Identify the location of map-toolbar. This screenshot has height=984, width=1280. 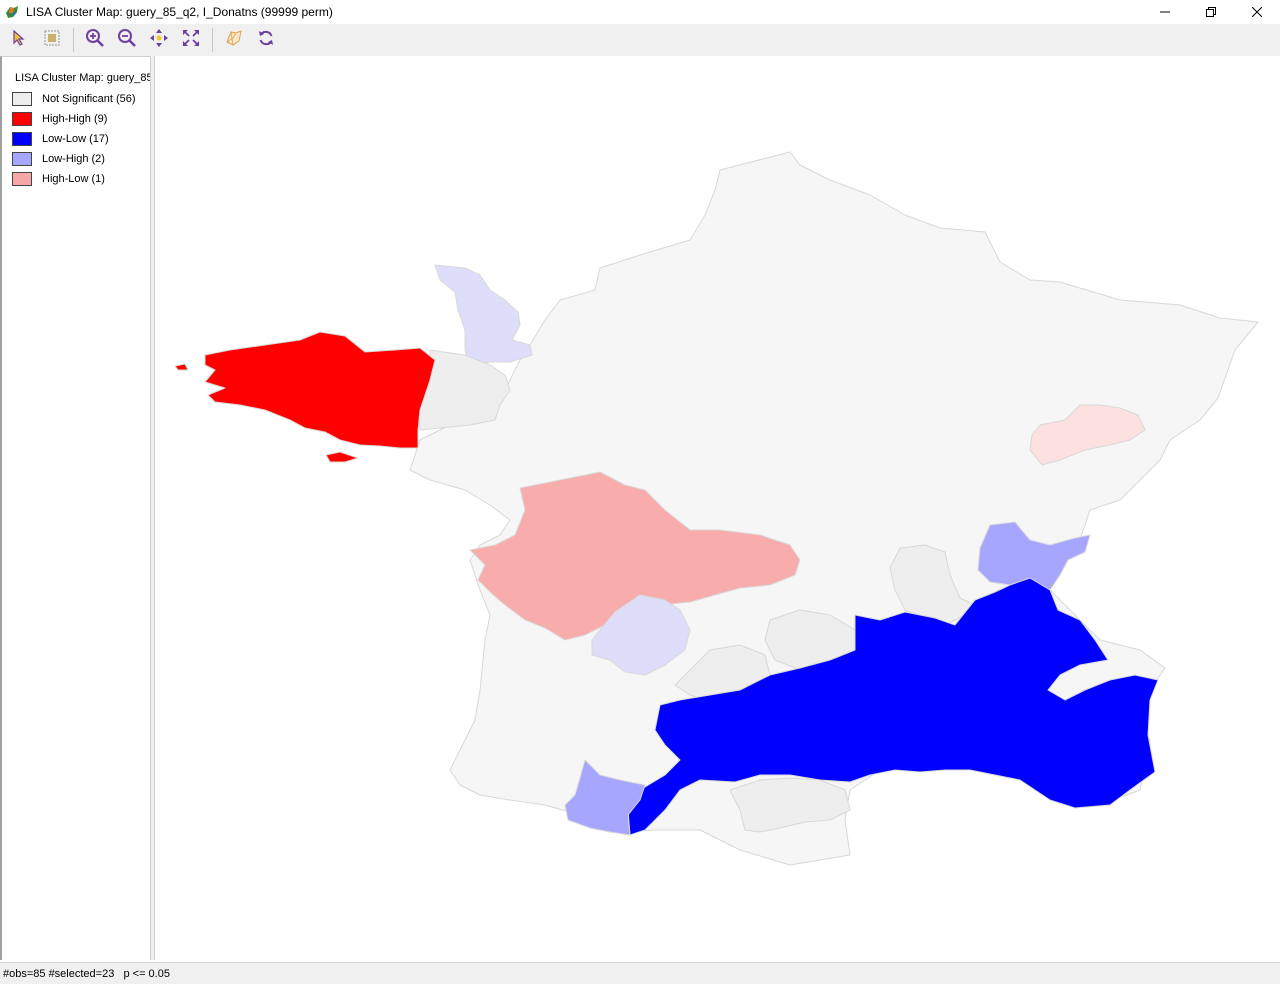
(640, 40).